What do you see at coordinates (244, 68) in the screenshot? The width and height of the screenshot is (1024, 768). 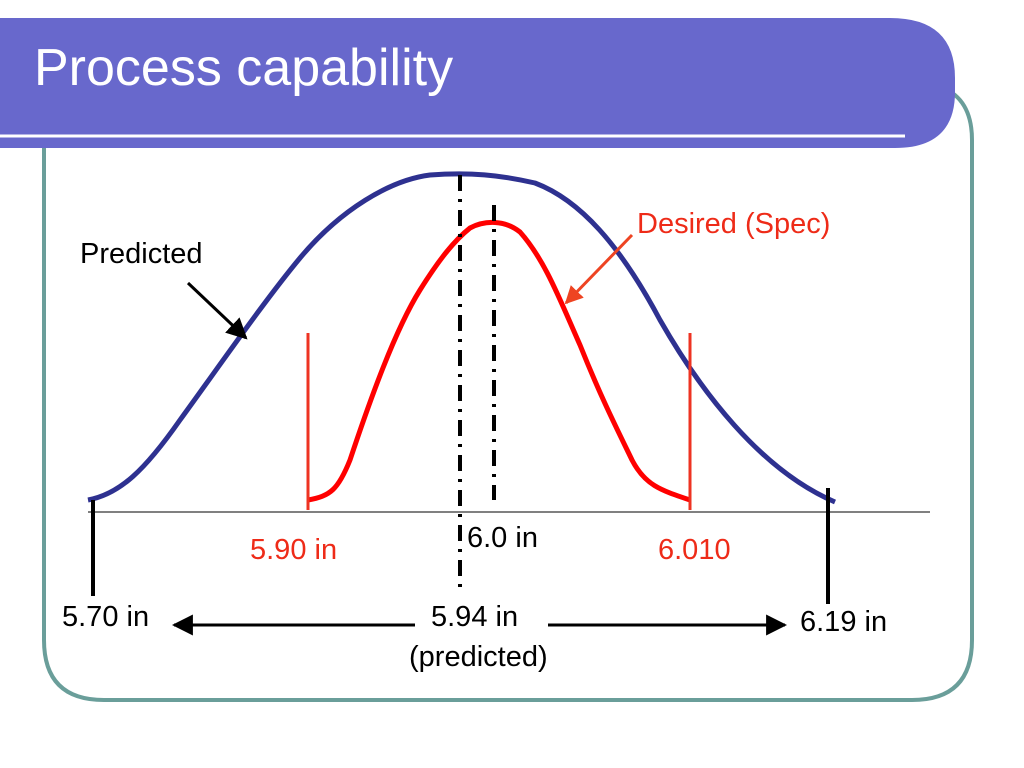 I see `page-title: Process capability` at bounding box center [244, 68].